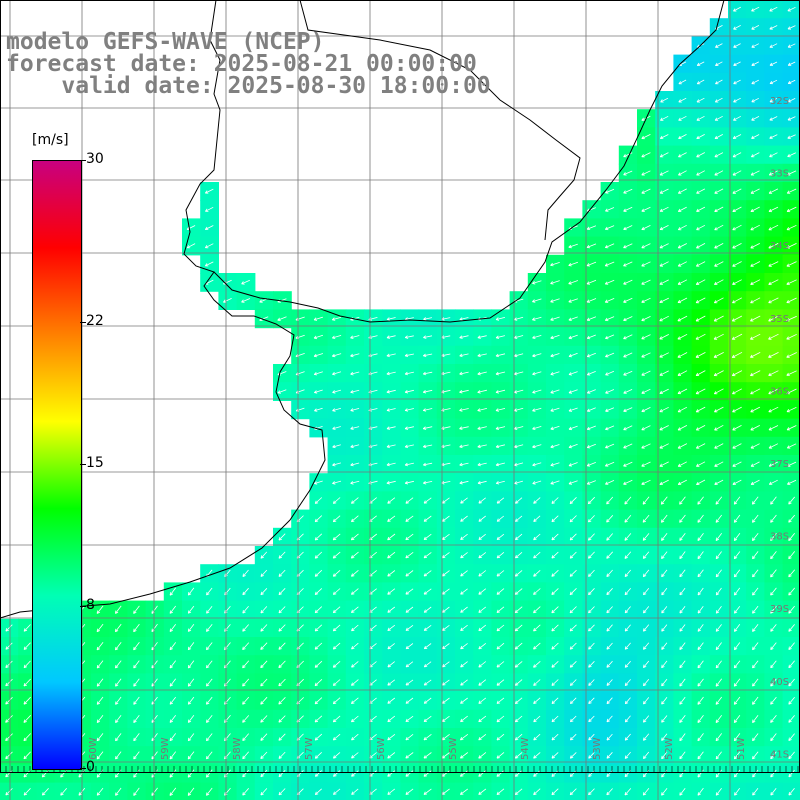  Describe the element at coordinates (669, 748) in the screenshot. I see `longitude-label: 52W` at that location.